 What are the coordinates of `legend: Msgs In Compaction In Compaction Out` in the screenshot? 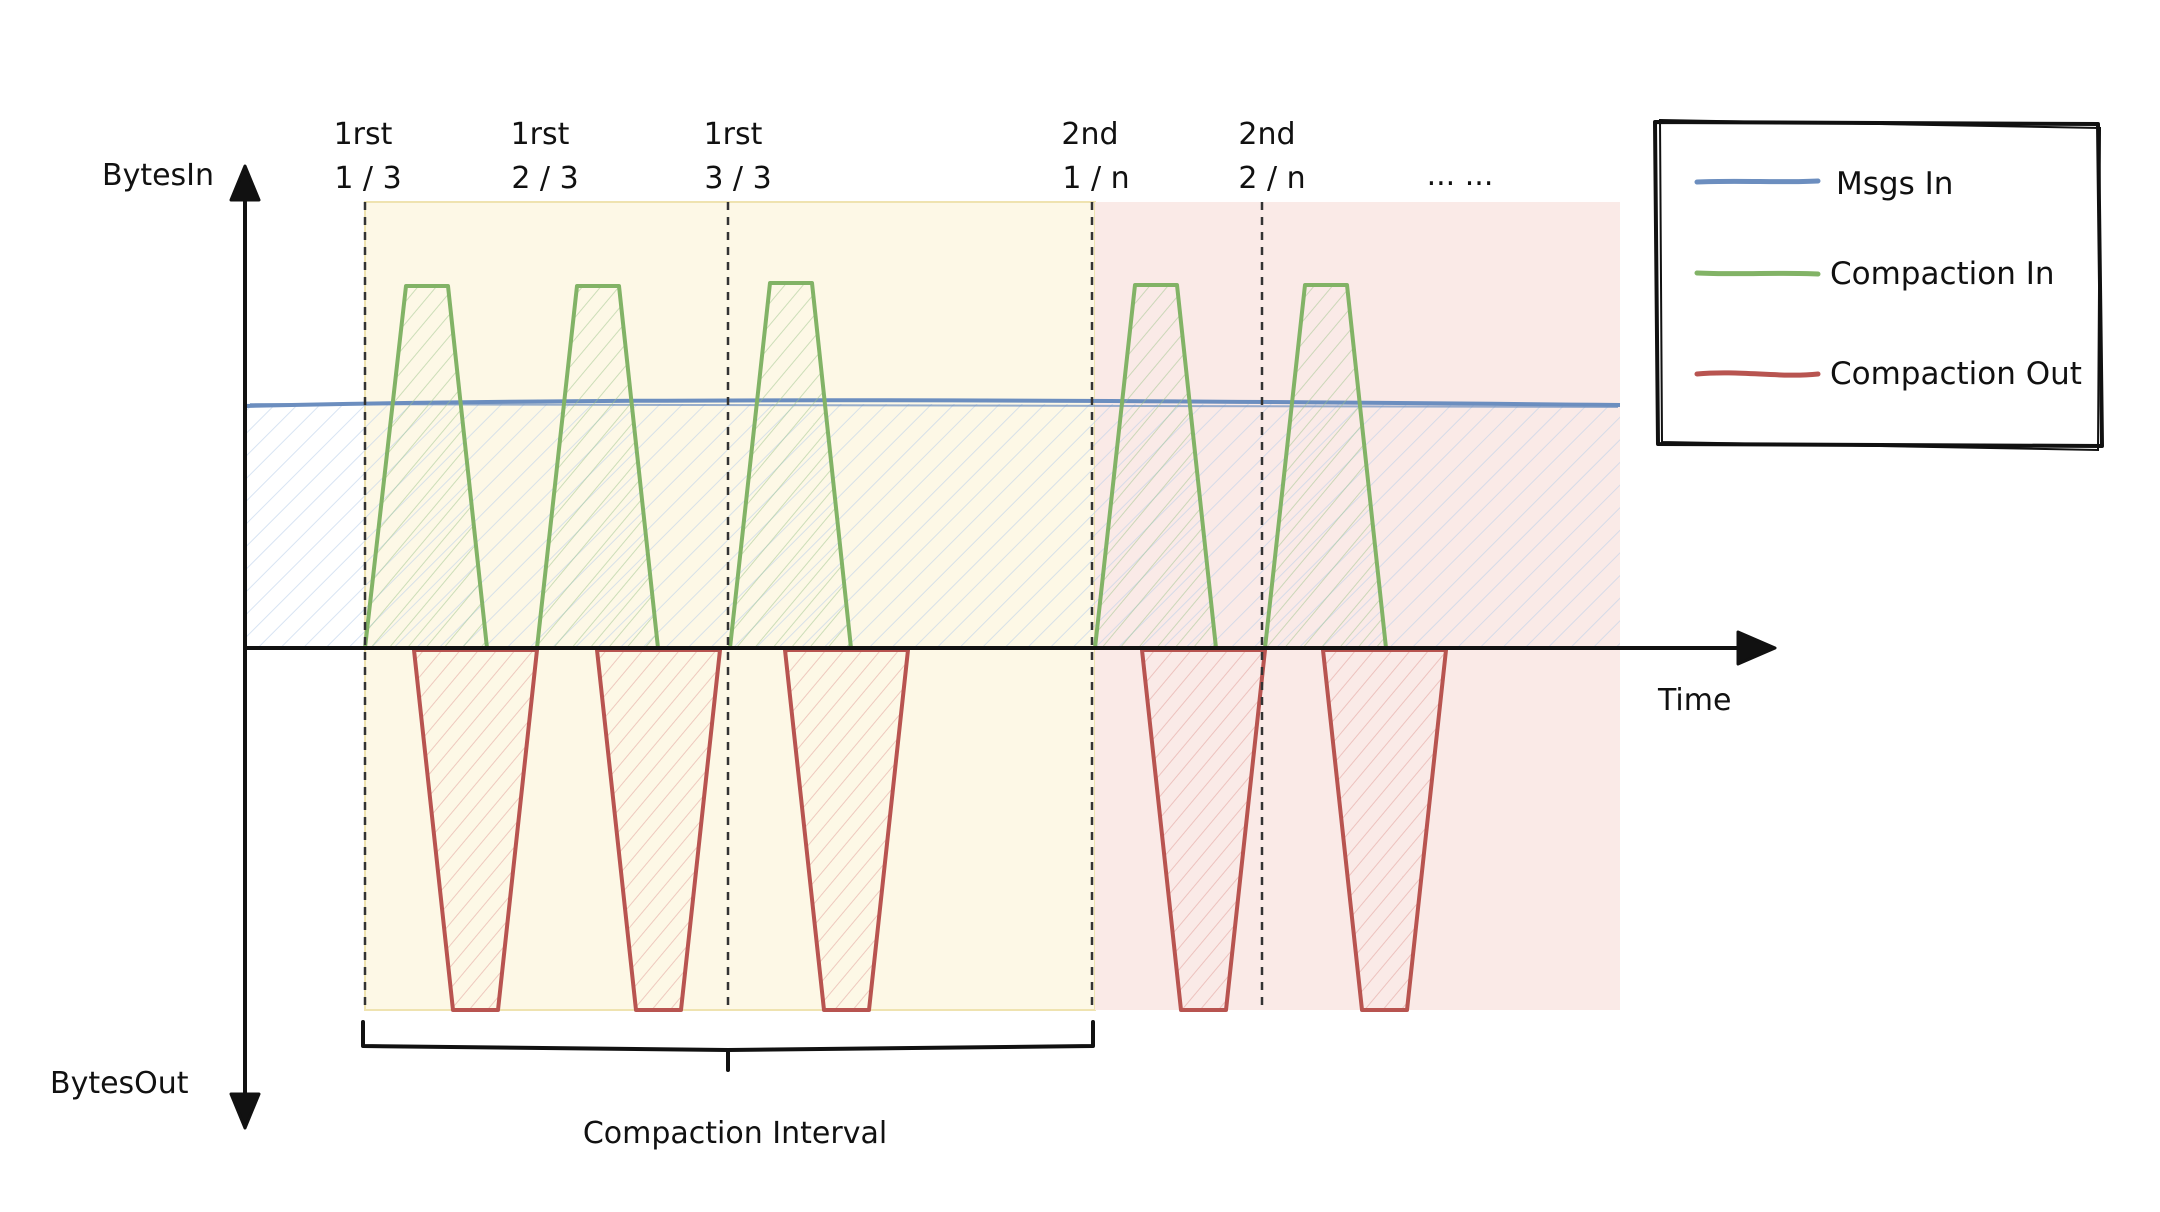 It's located at (1878, 285).